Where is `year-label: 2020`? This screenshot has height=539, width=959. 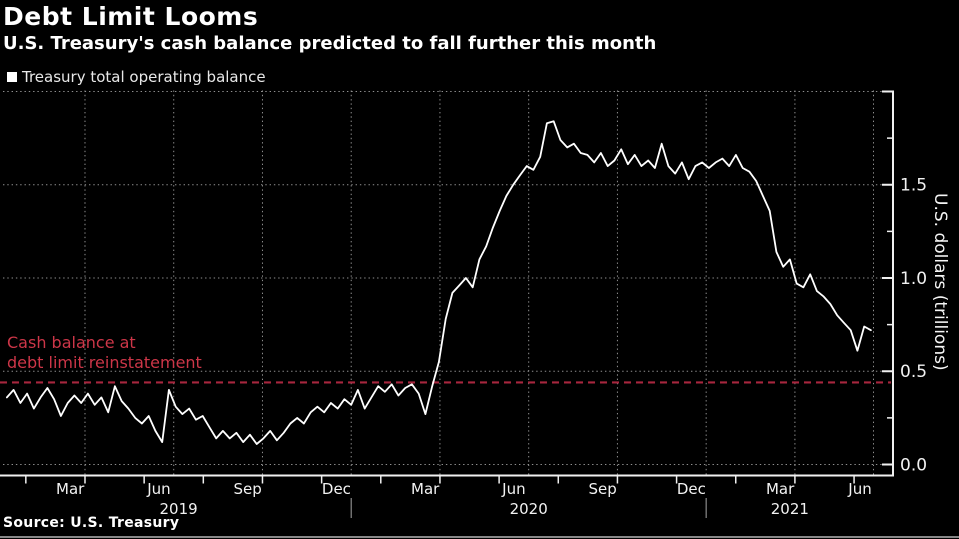
year-label: 2020 is located at coordinates (529, 509).